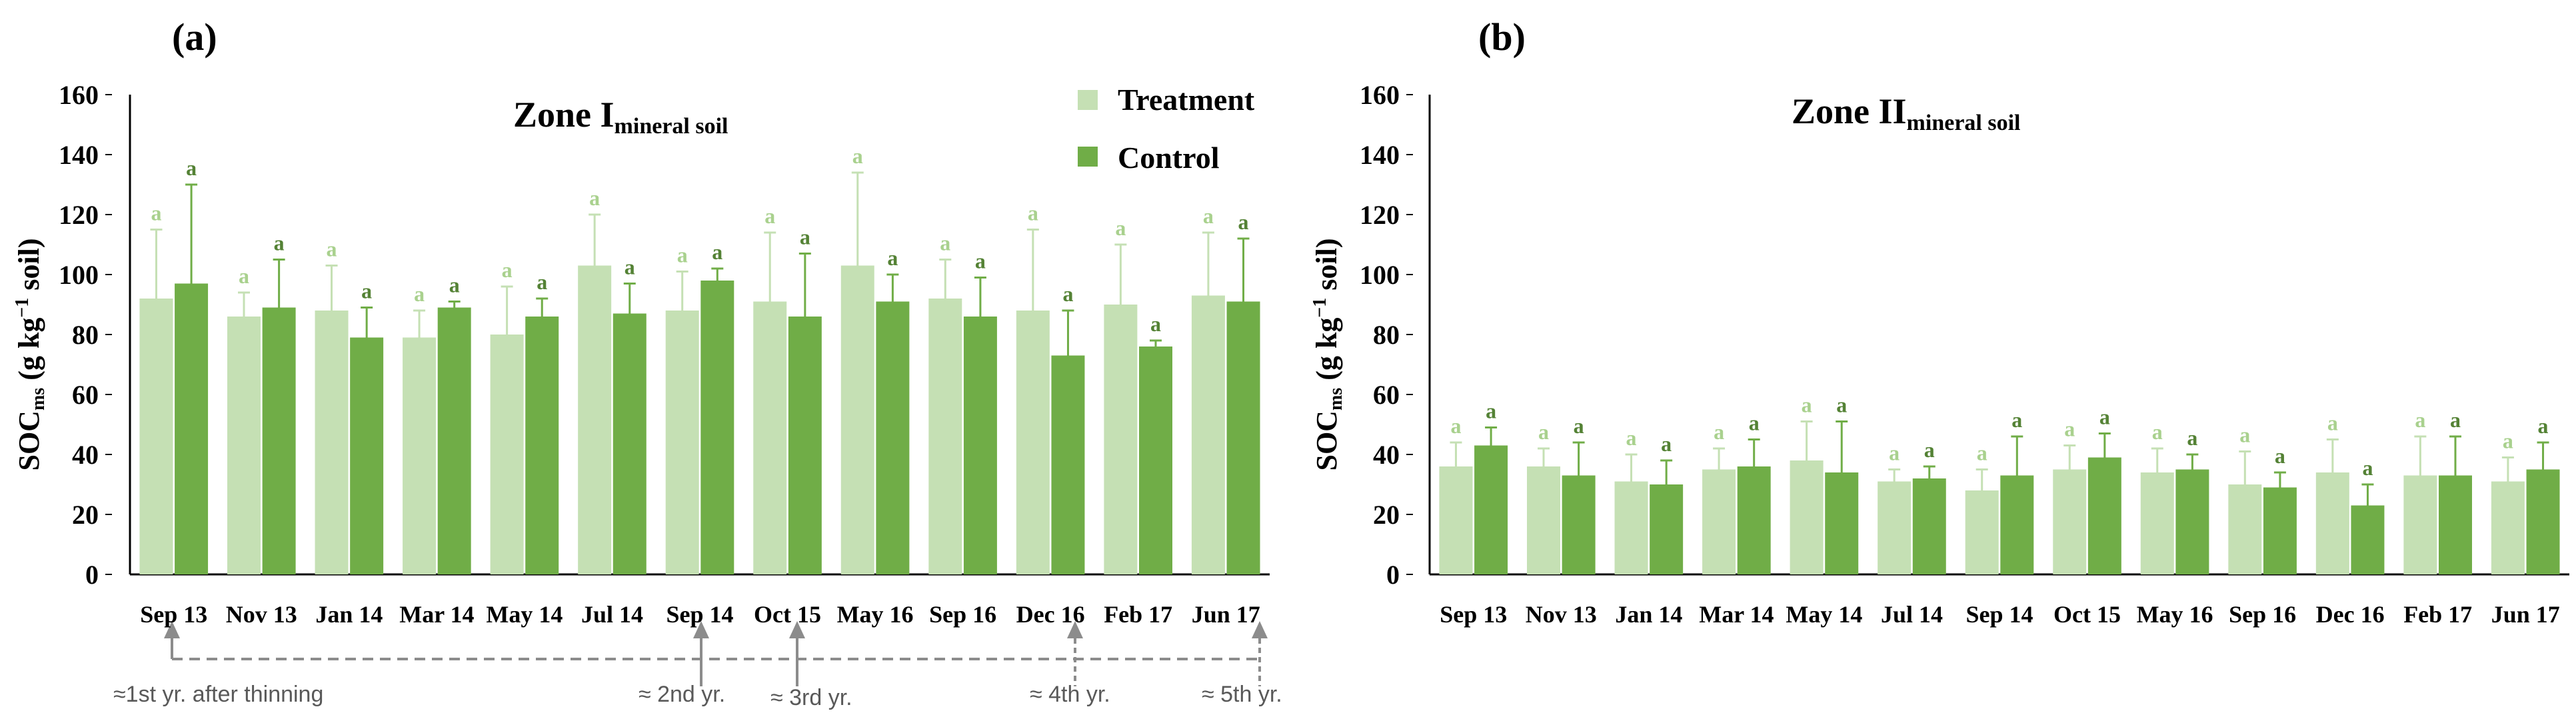 The width and height of the screenshot is (2576, 717). Describe the element at coordinates (1050, 614) in the screenshot. I see `panel-a-xtick-label: Dec 16` at that location.